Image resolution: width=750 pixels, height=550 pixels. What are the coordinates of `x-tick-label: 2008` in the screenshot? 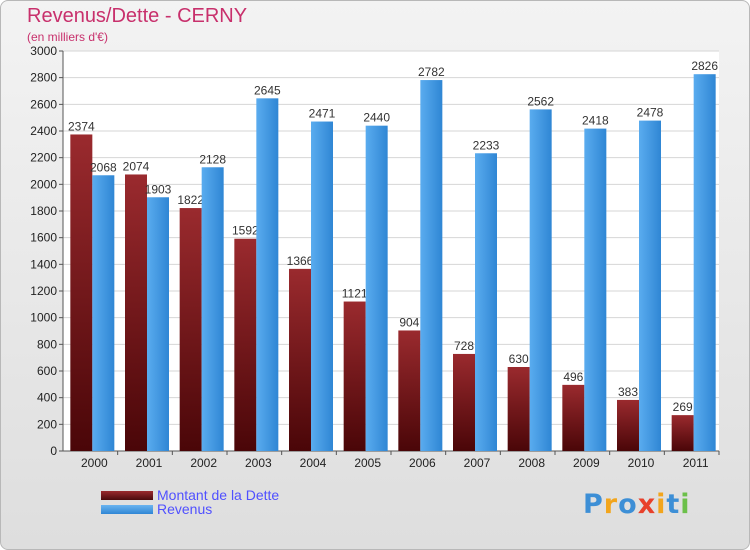 It's located at (531, 463).